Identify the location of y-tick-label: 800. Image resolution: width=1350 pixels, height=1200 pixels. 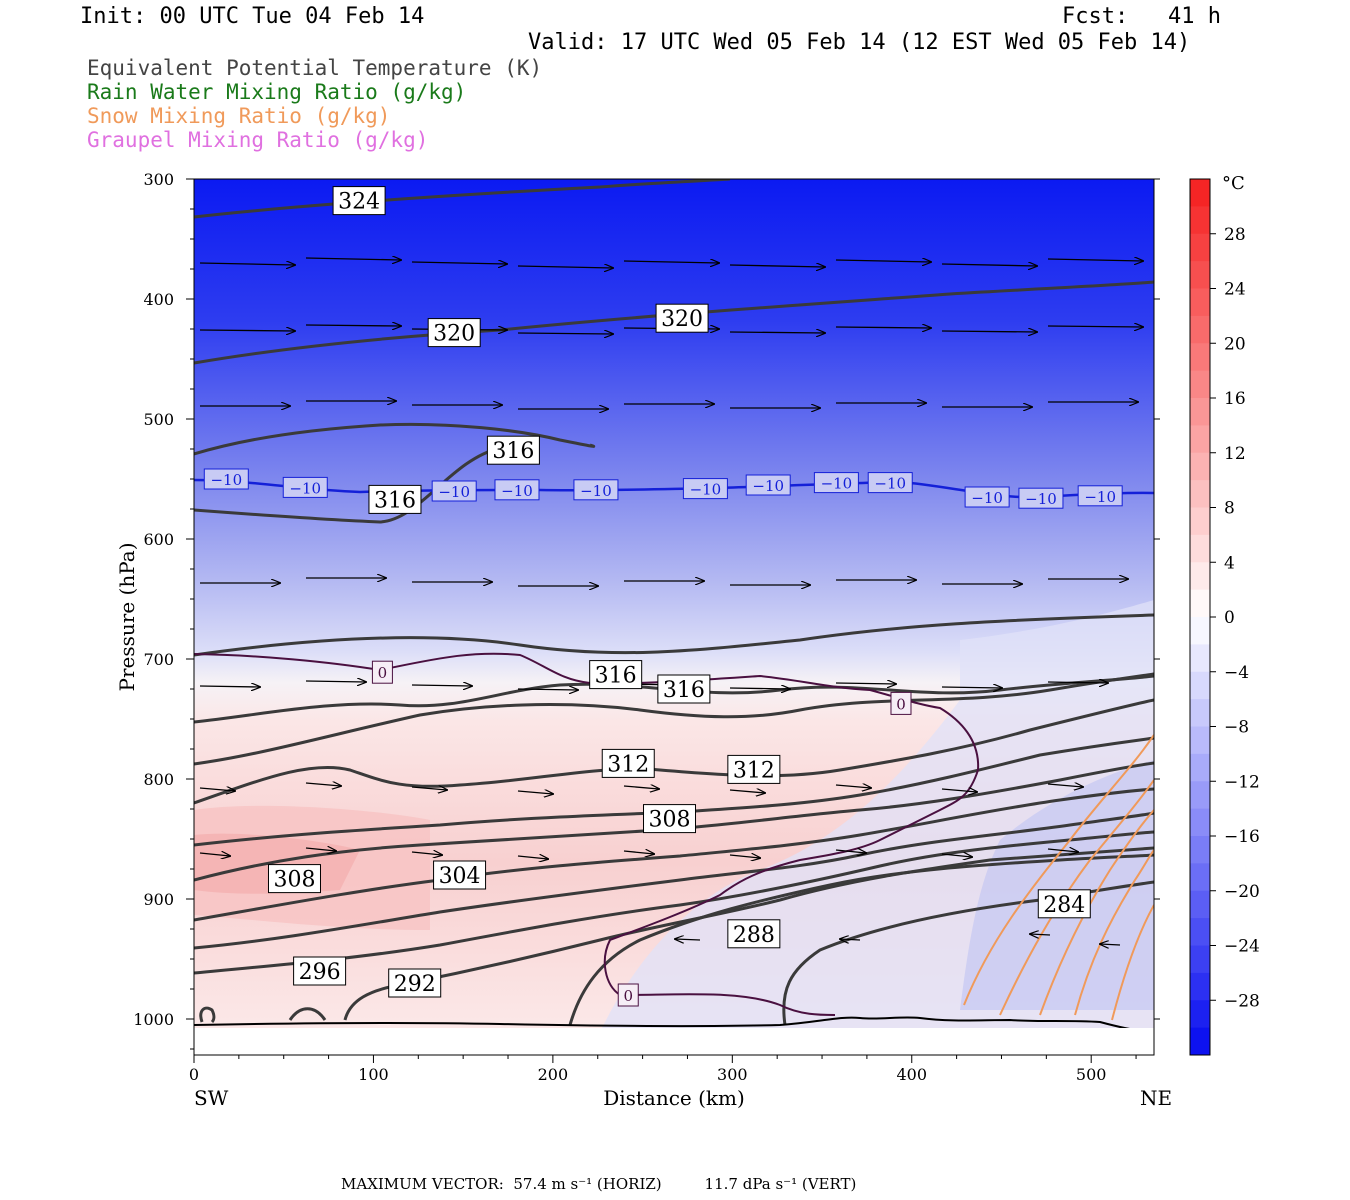
(158, 779).